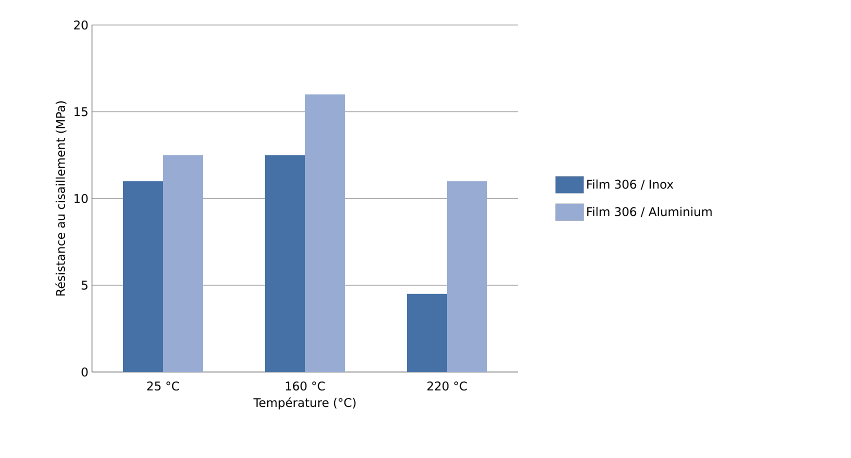  What do you see at coordinates (85, 372) in the screenshot?
I see `y-tick-label: 0` at bounding box center [85, 372].